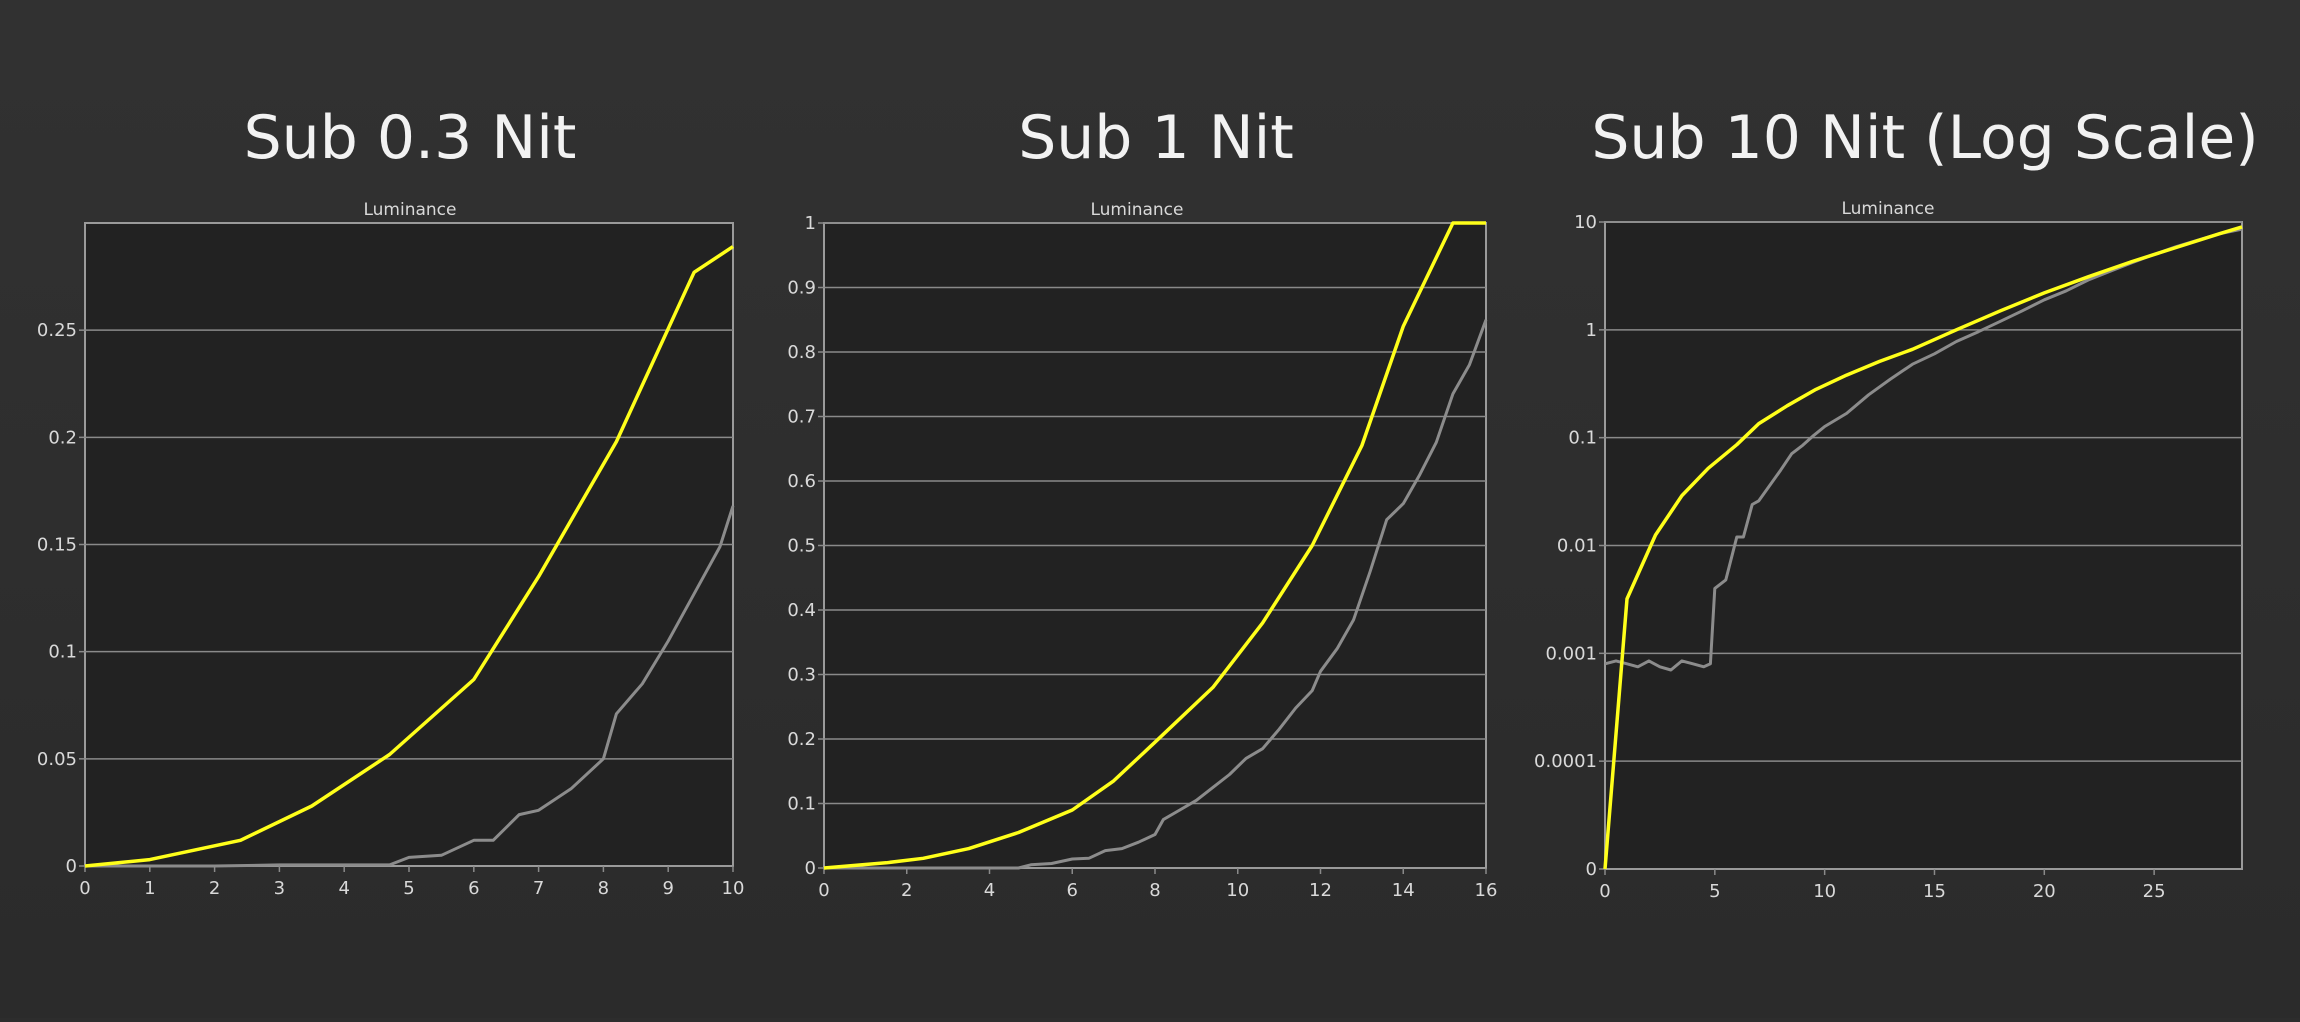  What do you see at coordinates (1156, 138) in the screenshot?
I see `chart-title: Sub 1 Nit` at bounding box center [1156, 138].